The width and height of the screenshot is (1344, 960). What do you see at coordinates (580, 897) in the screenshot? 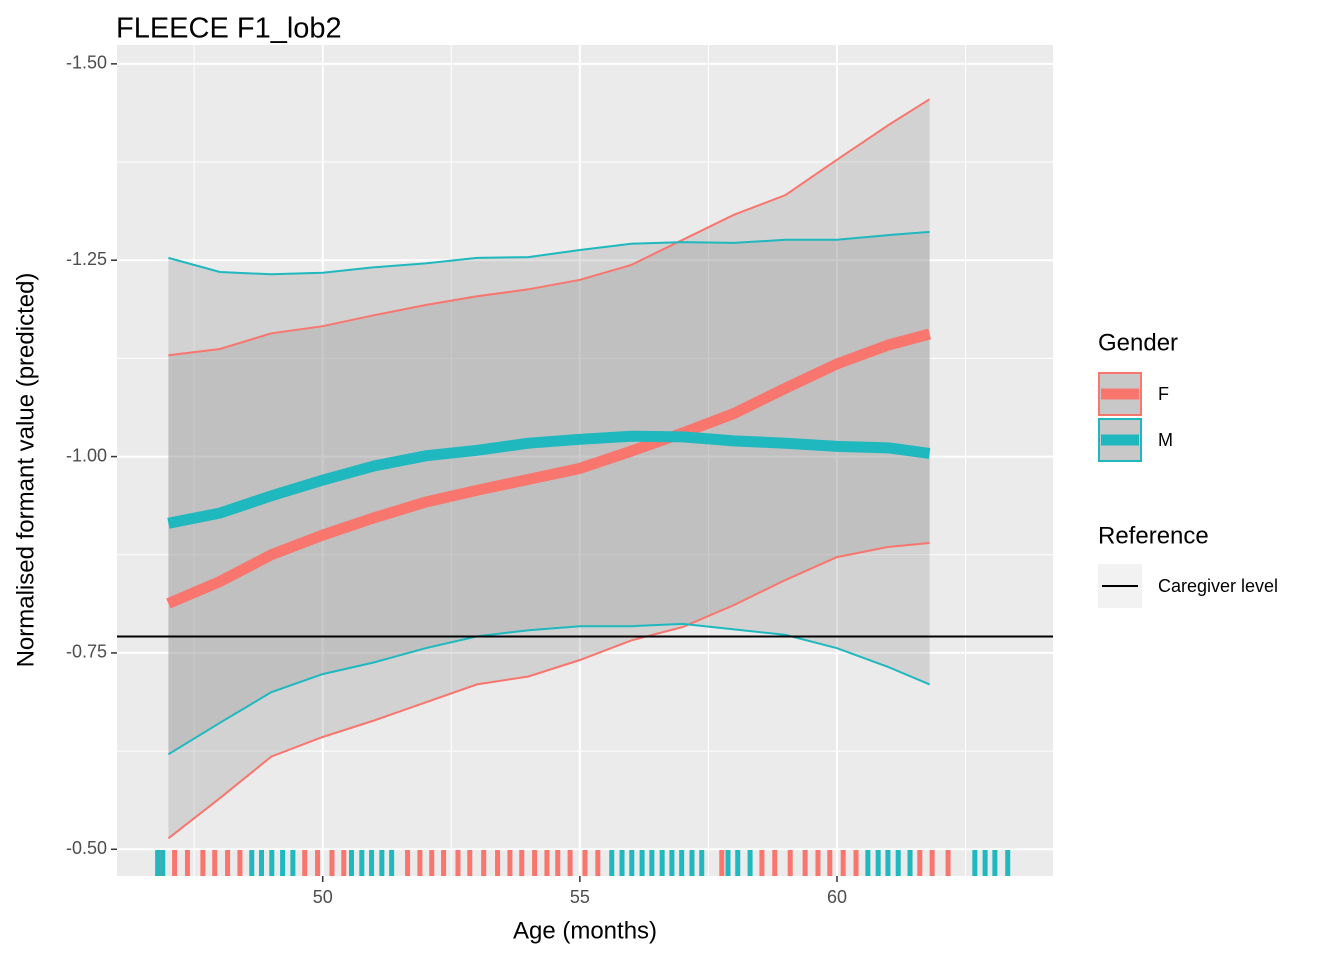
I see `x-tick-label: 55` at bounding box center [580, 897].